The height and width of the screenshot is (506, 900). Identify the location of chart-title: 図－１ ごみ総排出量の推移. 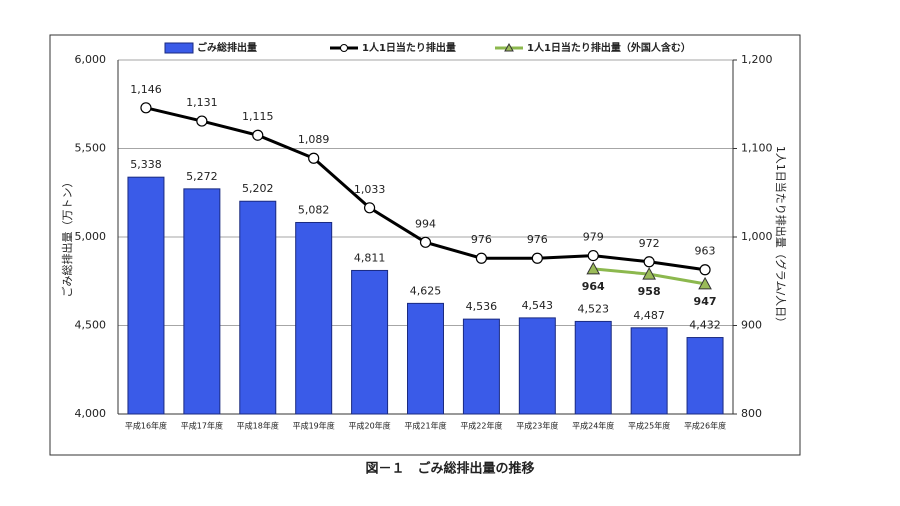
(449, 469).